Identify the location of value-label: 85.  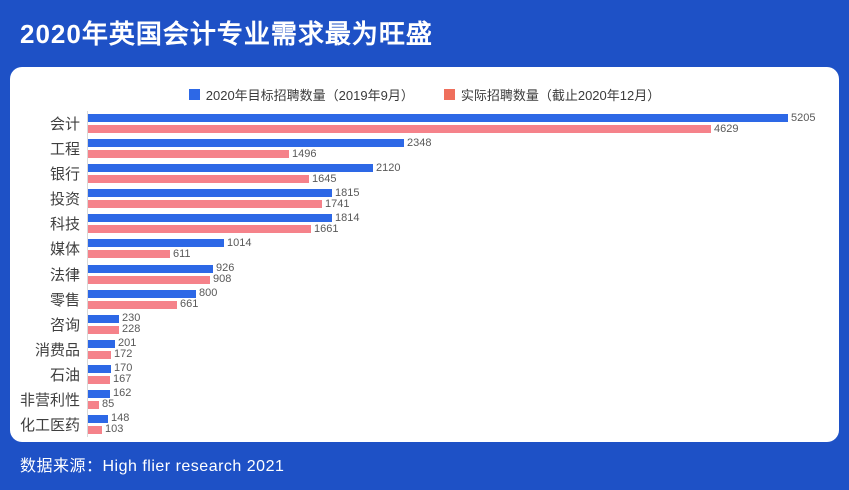
(108, 404).